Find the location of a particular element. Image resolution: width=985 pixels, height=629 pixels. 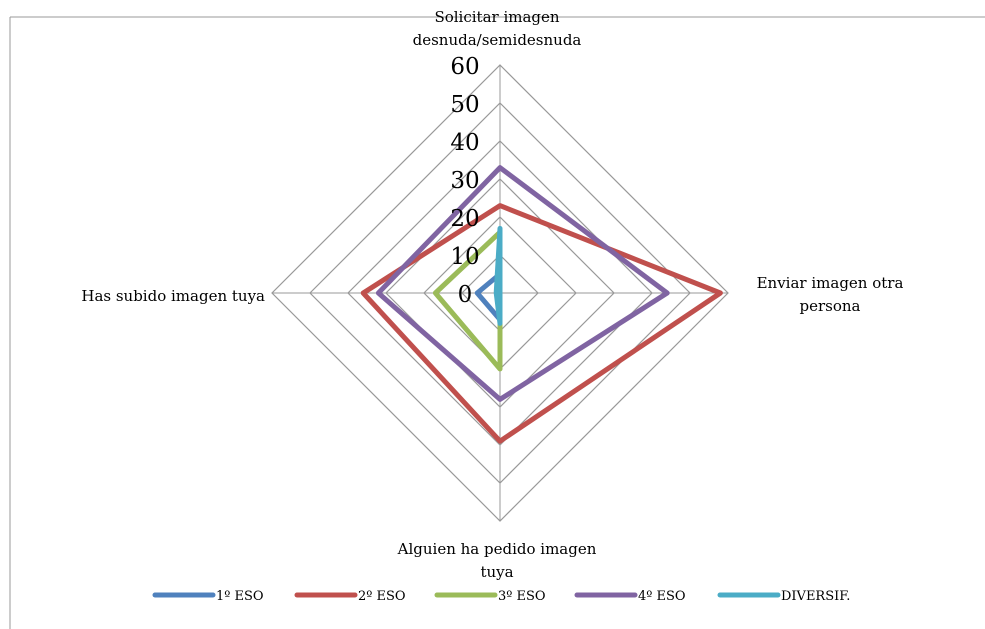

axis-label: Solicitar imagen desnuda/semidesnuda is located at coordinates (497, 28).